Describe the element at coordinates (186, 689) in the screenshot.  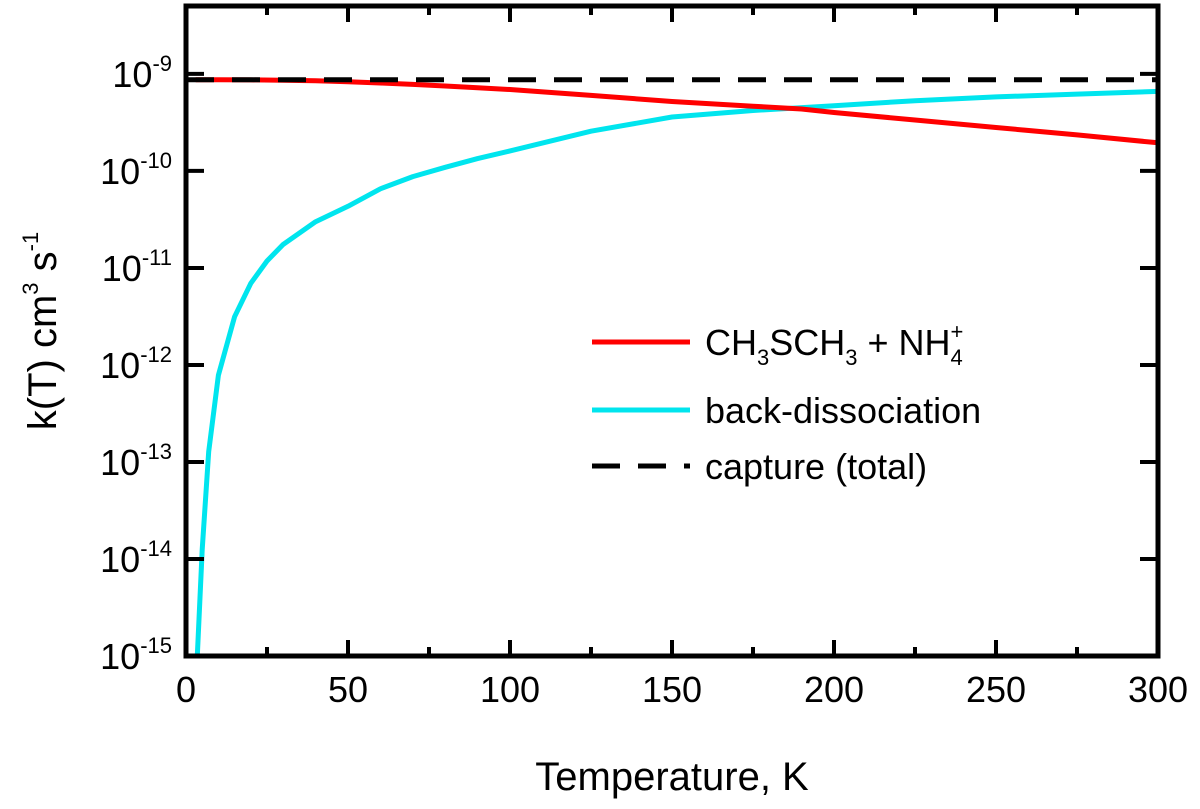
I see `x-tick-label: 0` at that location.